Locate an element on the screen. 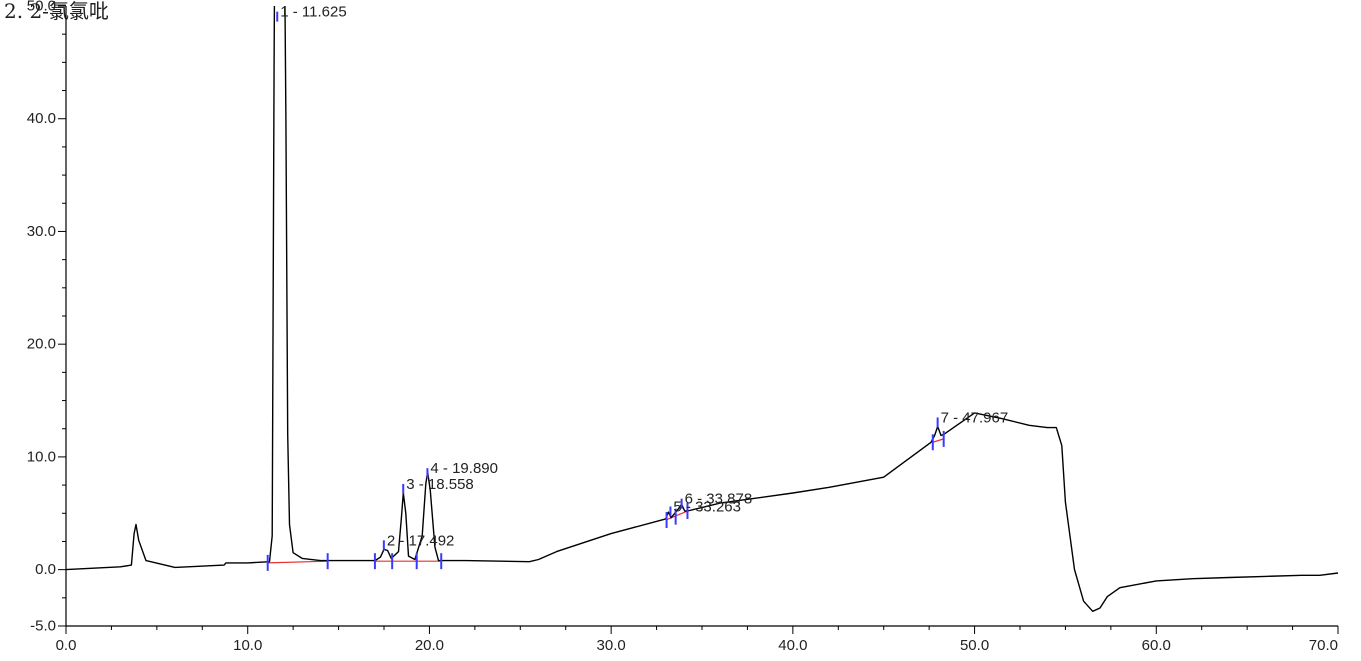 Image resolution: width=1361 pixels, height=661 pixels. x-tick-label: 0.0 is located at coordinates (66, 645).